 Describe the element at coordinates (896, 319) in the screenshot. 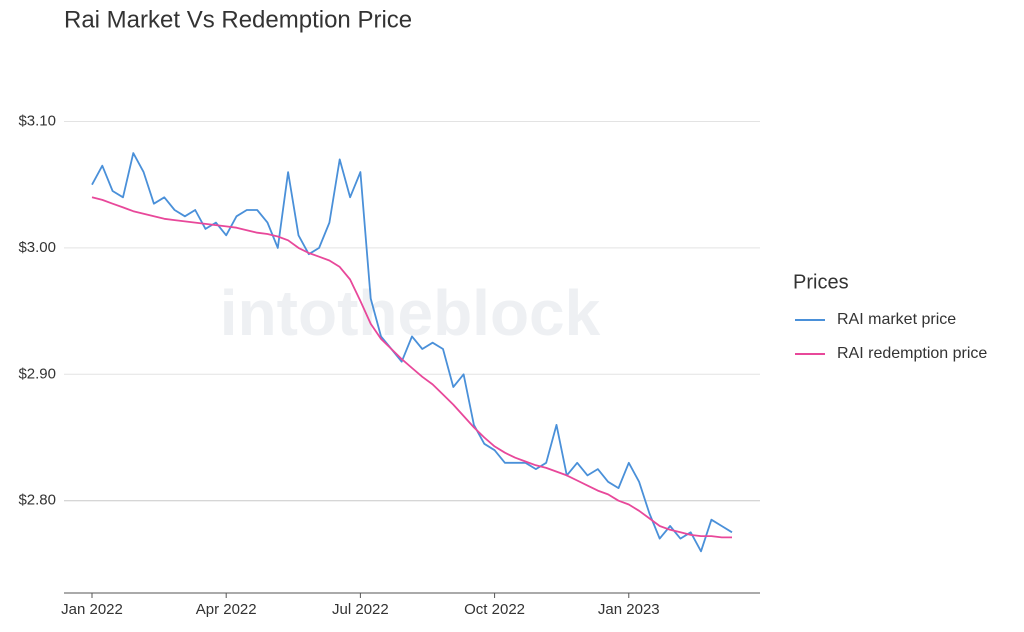

I see `legend-label: RAI market price` at that location.